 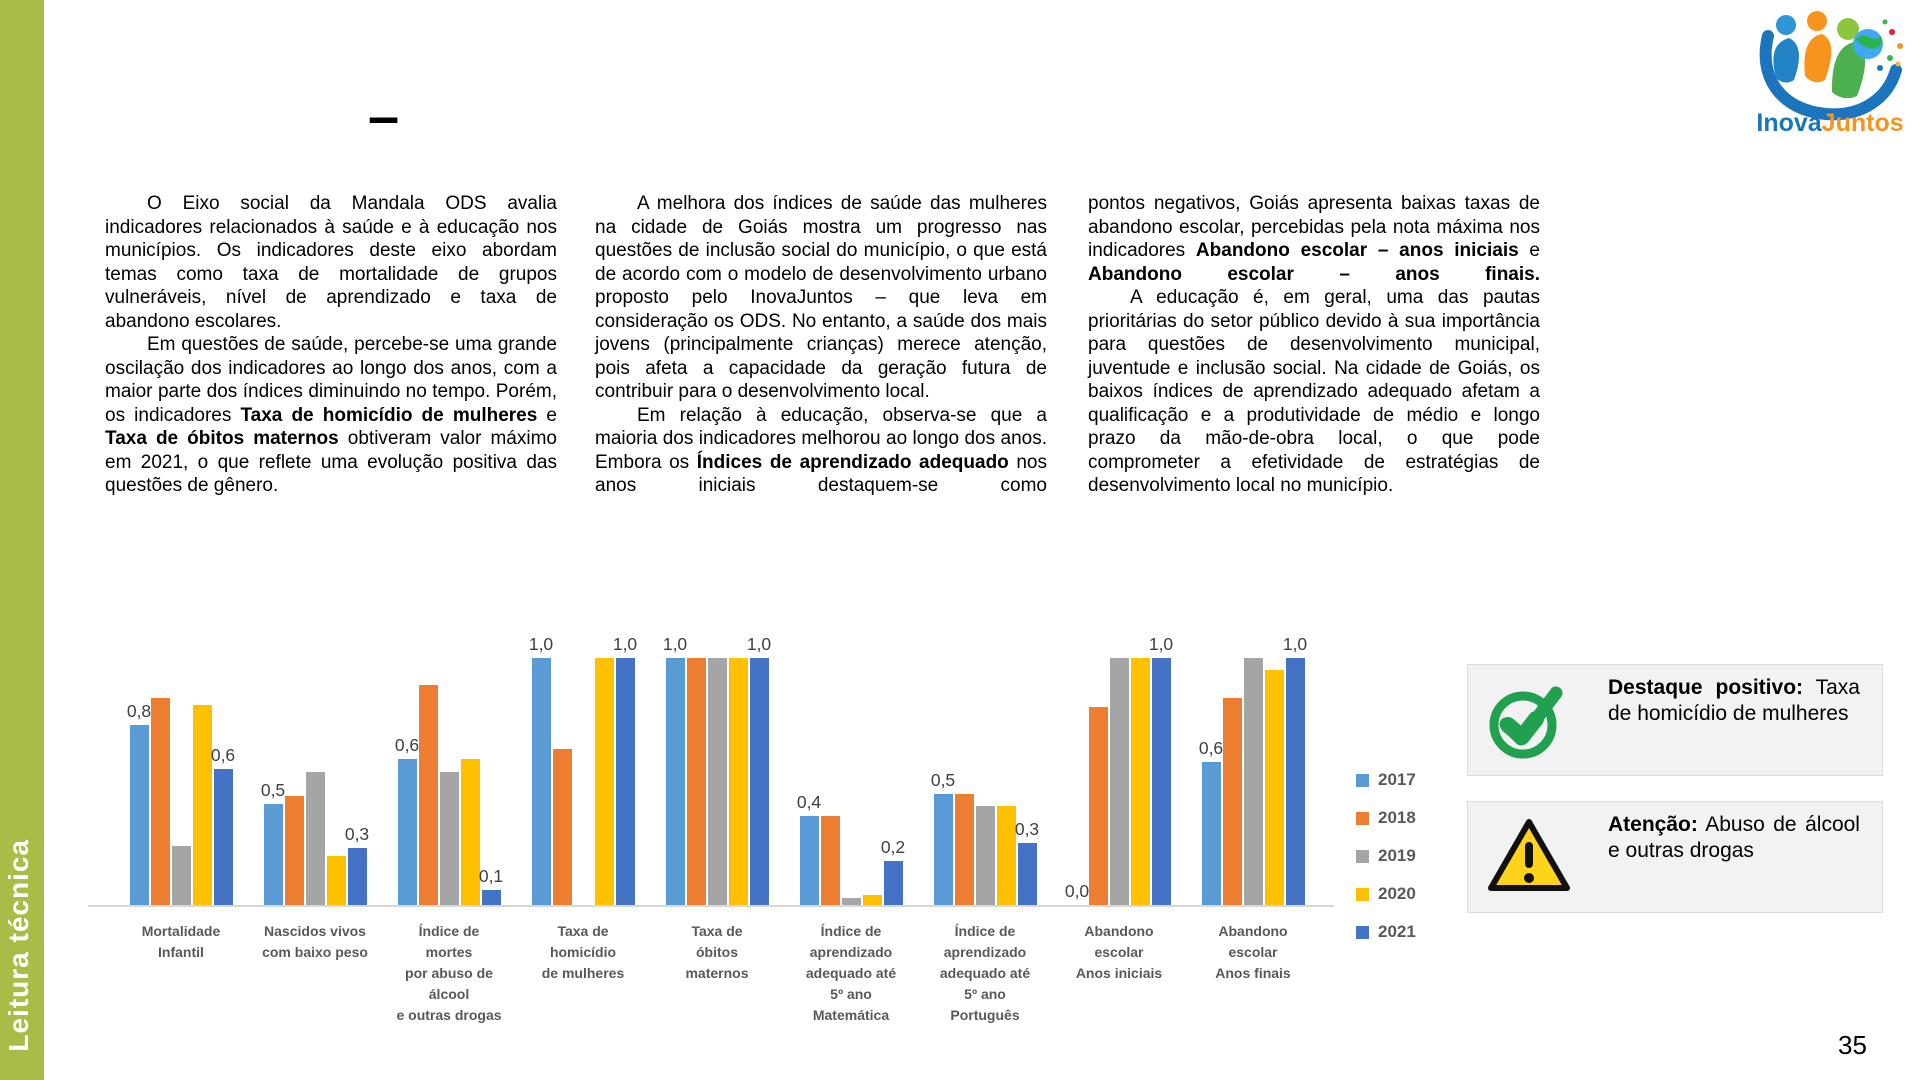 I want to click on logo-text-inova: Inova, so click(x=1789, y=122).